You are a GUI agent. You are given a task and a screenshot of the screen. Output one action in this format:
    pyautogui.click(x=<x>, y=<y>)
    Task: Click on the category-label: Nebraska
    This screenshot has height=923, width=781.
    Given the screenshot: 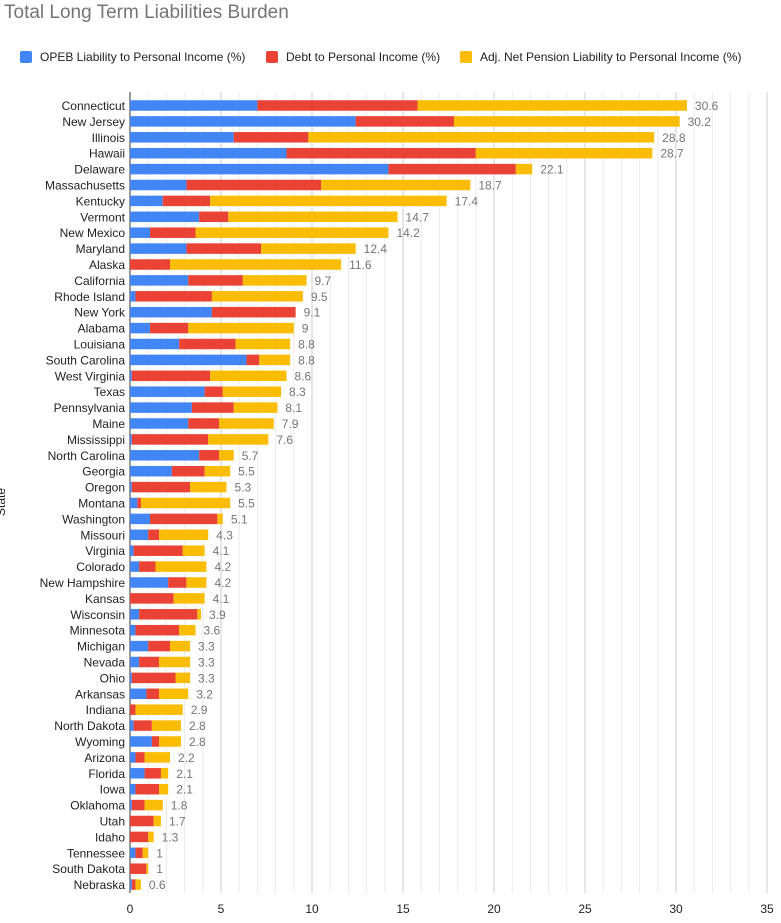 What is the action you would take?
    pyautogui.click(x=100, y=885)
    